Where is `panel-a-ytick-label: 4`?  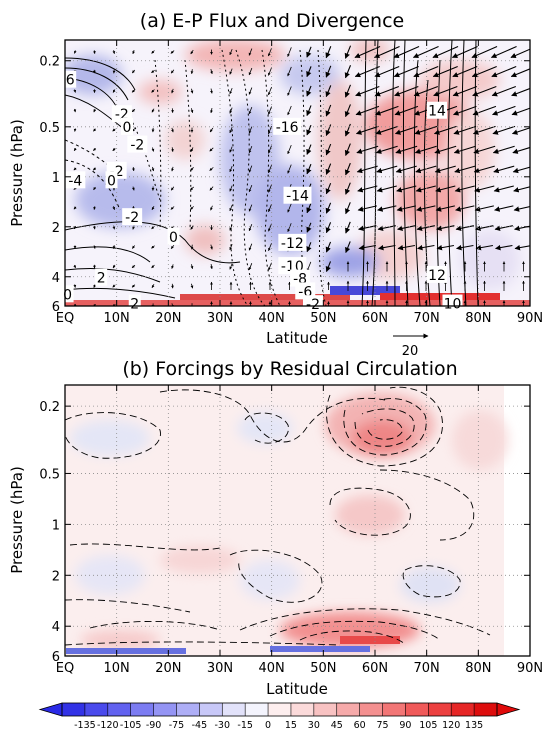 panel-a-ytick-label: 4 is located at coordinates (56, 278).